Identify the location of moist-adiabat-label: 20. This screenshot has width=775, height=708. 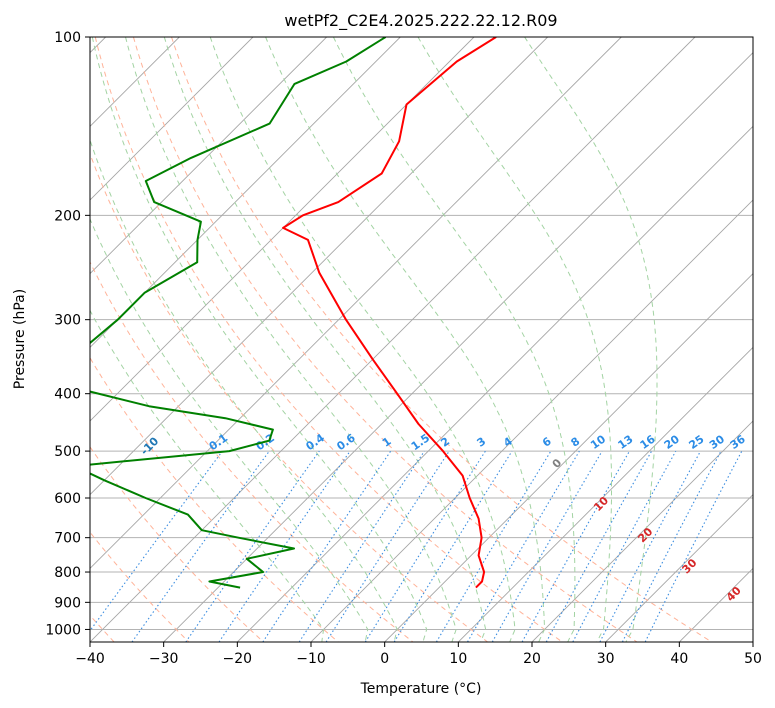
(645, 535).